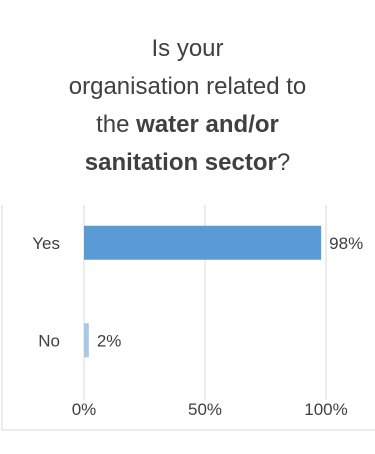  I want to click on category-label: Yes, so click(46, 243).